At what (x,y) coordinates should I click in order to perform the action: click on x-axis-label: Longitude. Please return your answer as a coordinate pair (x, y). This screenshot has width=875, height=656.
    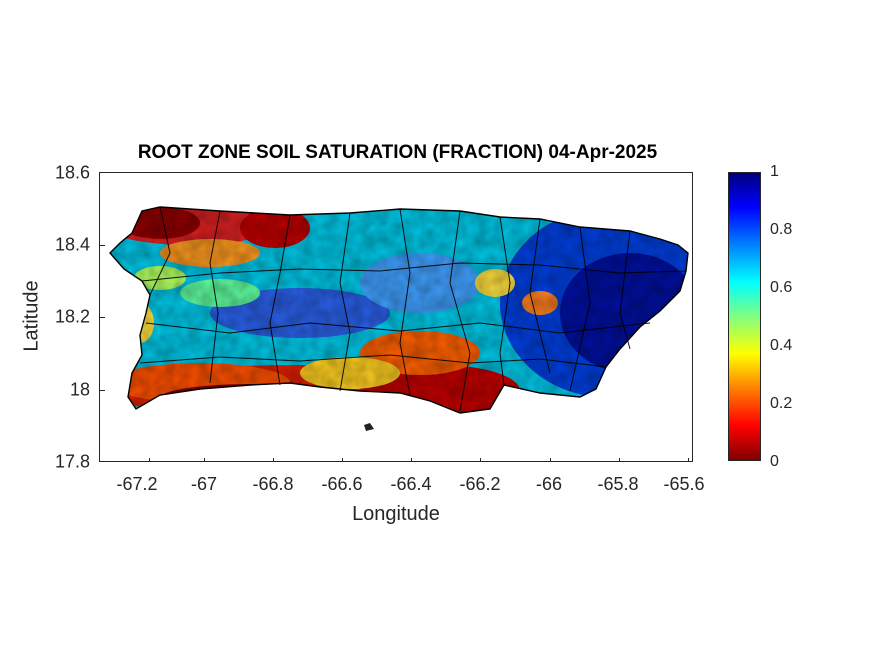
    Looking at the image, I should click on (396, 514).